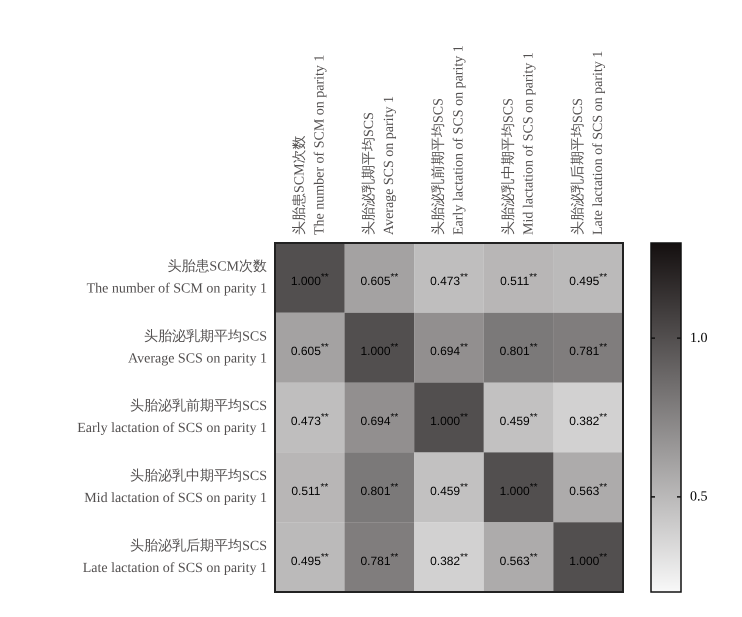 The image size is (742, 617). I want to click on color-bar-label: 1.0, so click(699, 338).